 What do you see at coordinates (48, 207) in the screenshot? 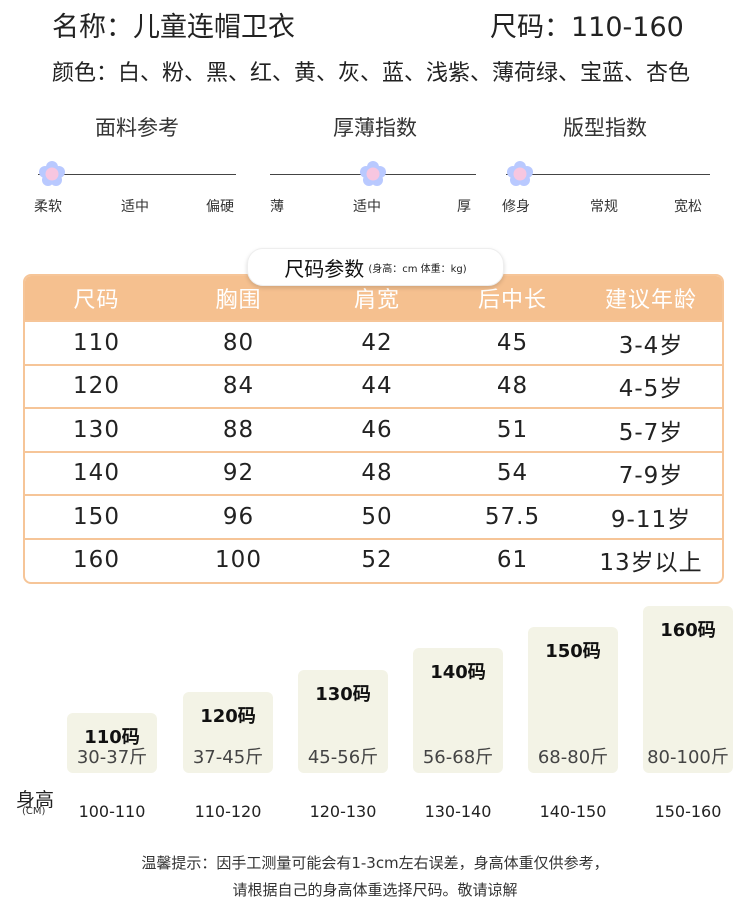
I see `index-label-low: 柔软` at bounding box center [48, 207].